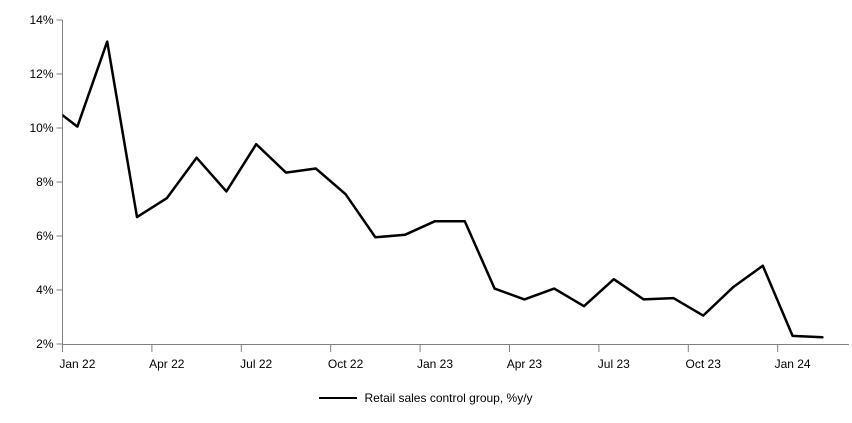  I want to click on y-tick-label: 2%, so click(45, 344).